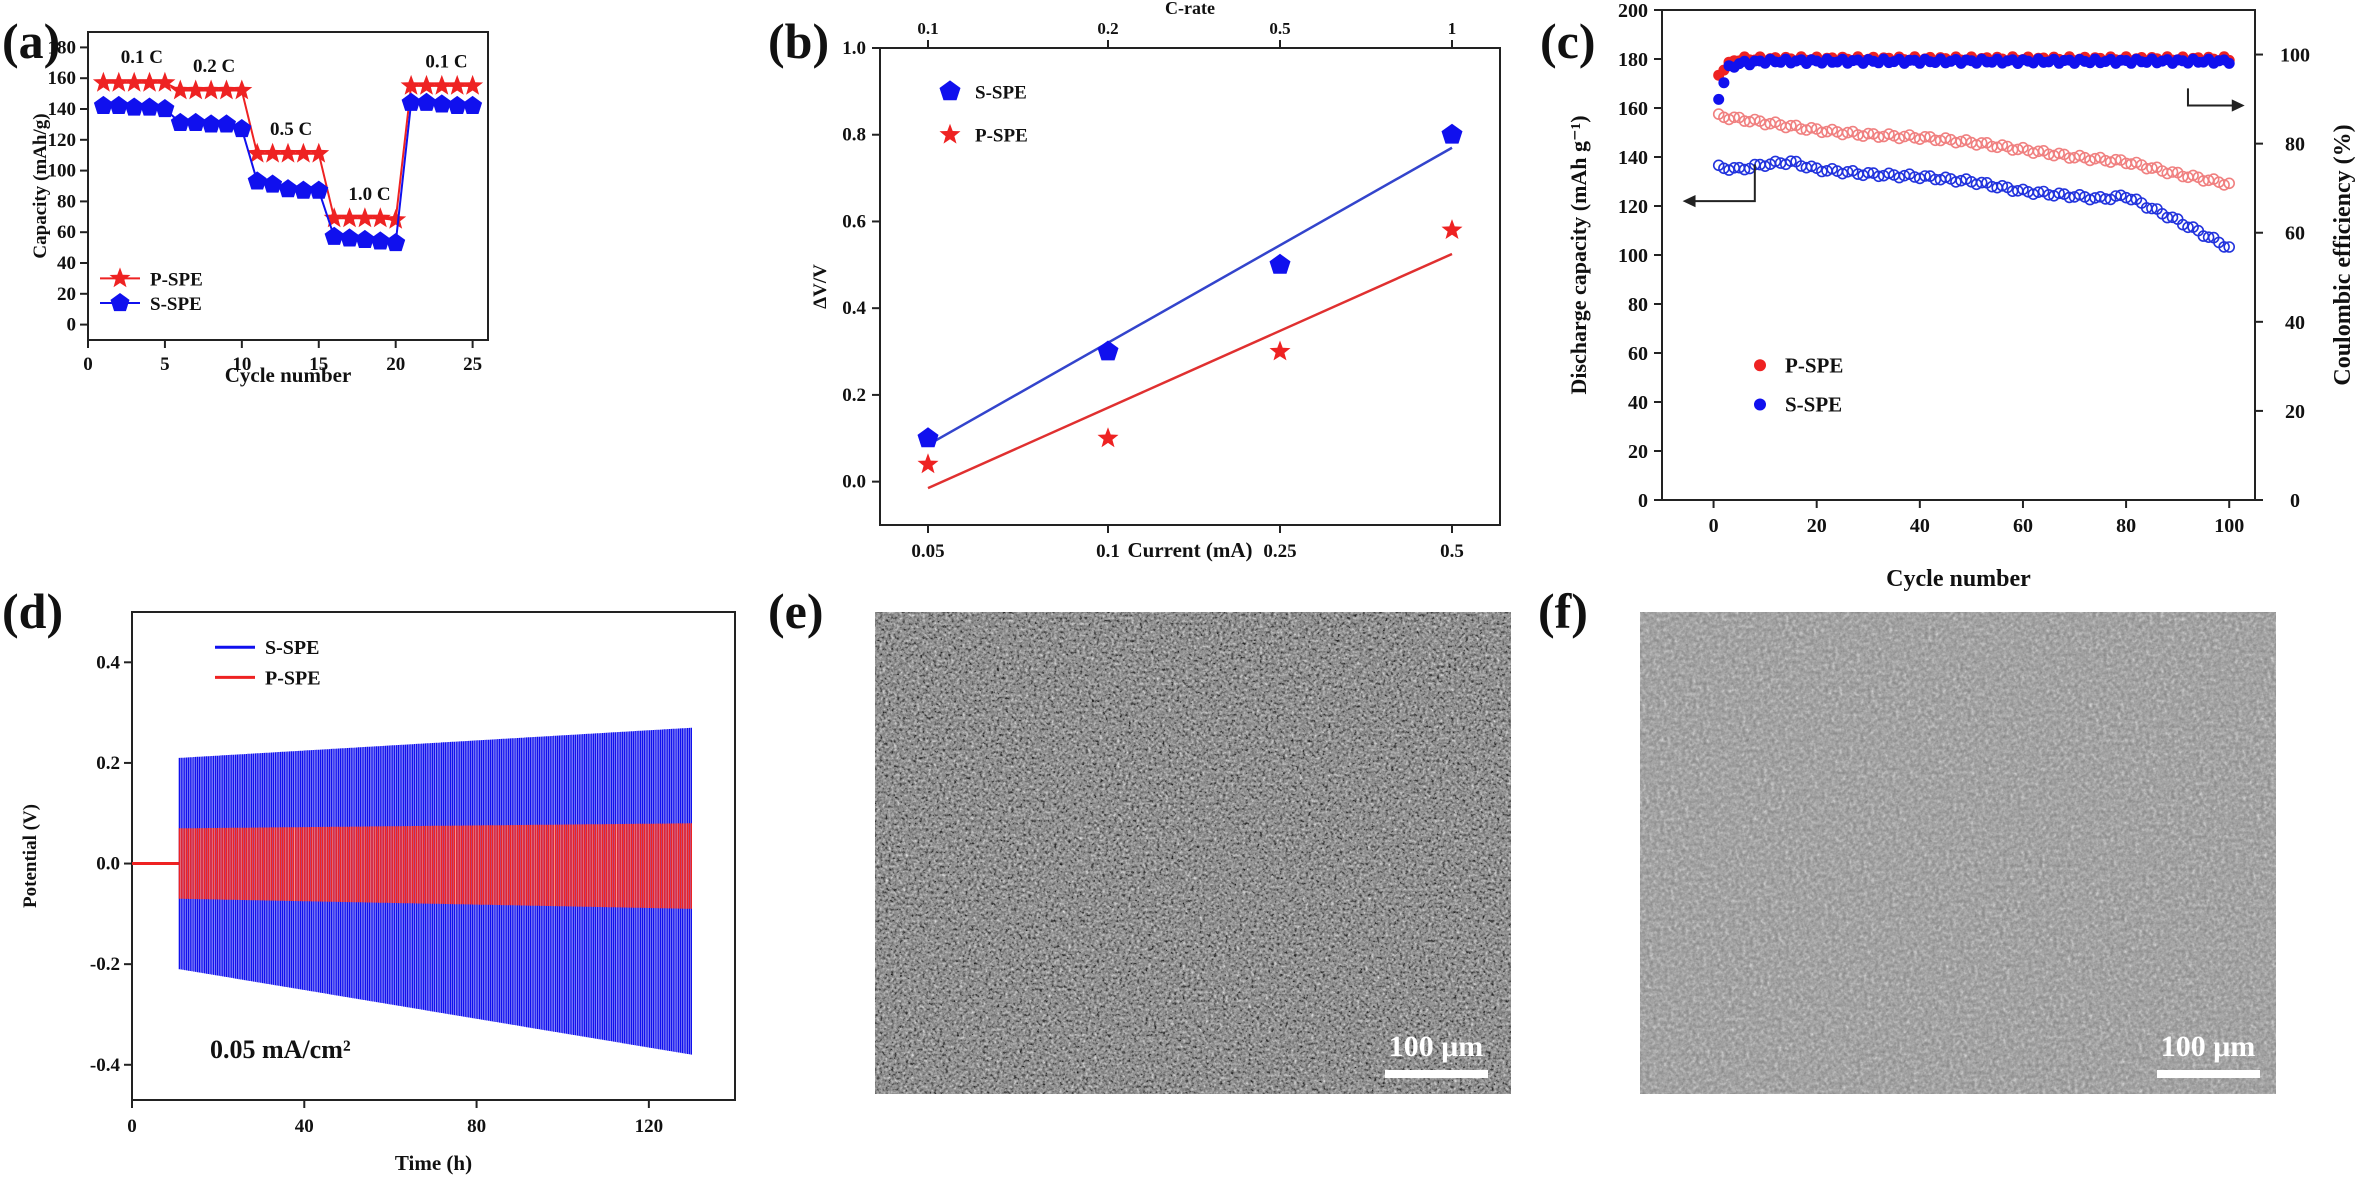  I want to click on d-annotation: 0.05 mA/cm², so click(280, 1049).